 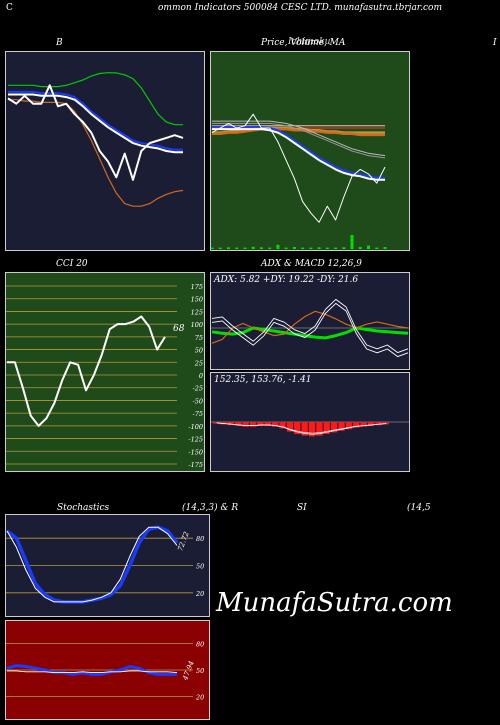 I want to click on cci-tick-label: 75, so click(x=199, y=338).